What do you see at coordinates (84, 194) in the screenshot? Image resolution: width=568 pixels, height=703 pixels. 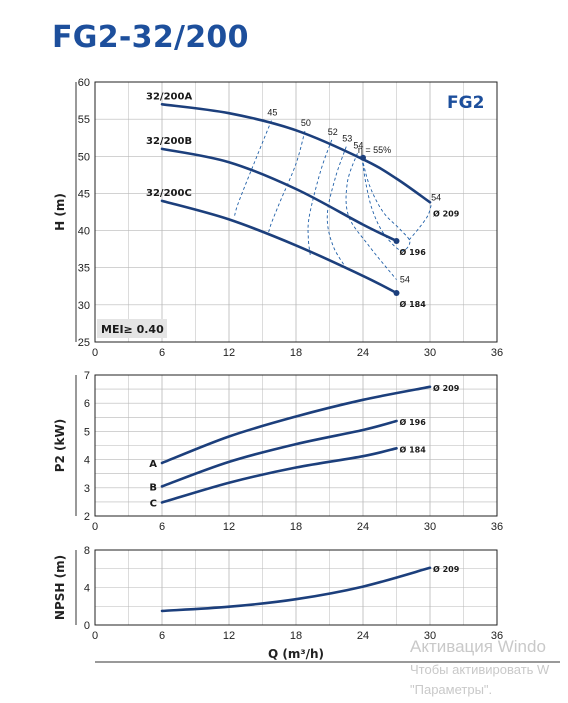 I see `y-tick-label: 45` at bounding box center [84, 194].